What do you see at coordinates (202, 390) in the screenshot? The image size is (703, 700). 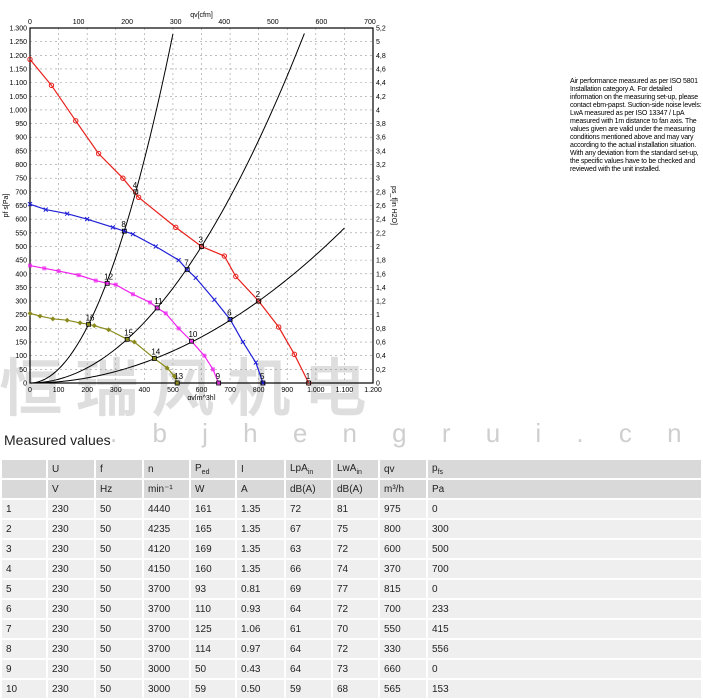 I see `x-tick-label: 600` at bounding box center [202, 390].